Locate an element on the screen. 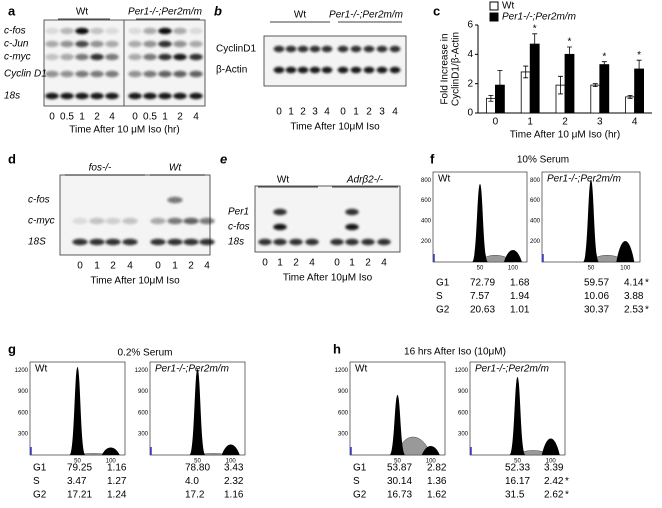 Image resolution: width=662 pixels, height=508 pixels. y-tick-label: 0 is located at coordinates (470, 113).